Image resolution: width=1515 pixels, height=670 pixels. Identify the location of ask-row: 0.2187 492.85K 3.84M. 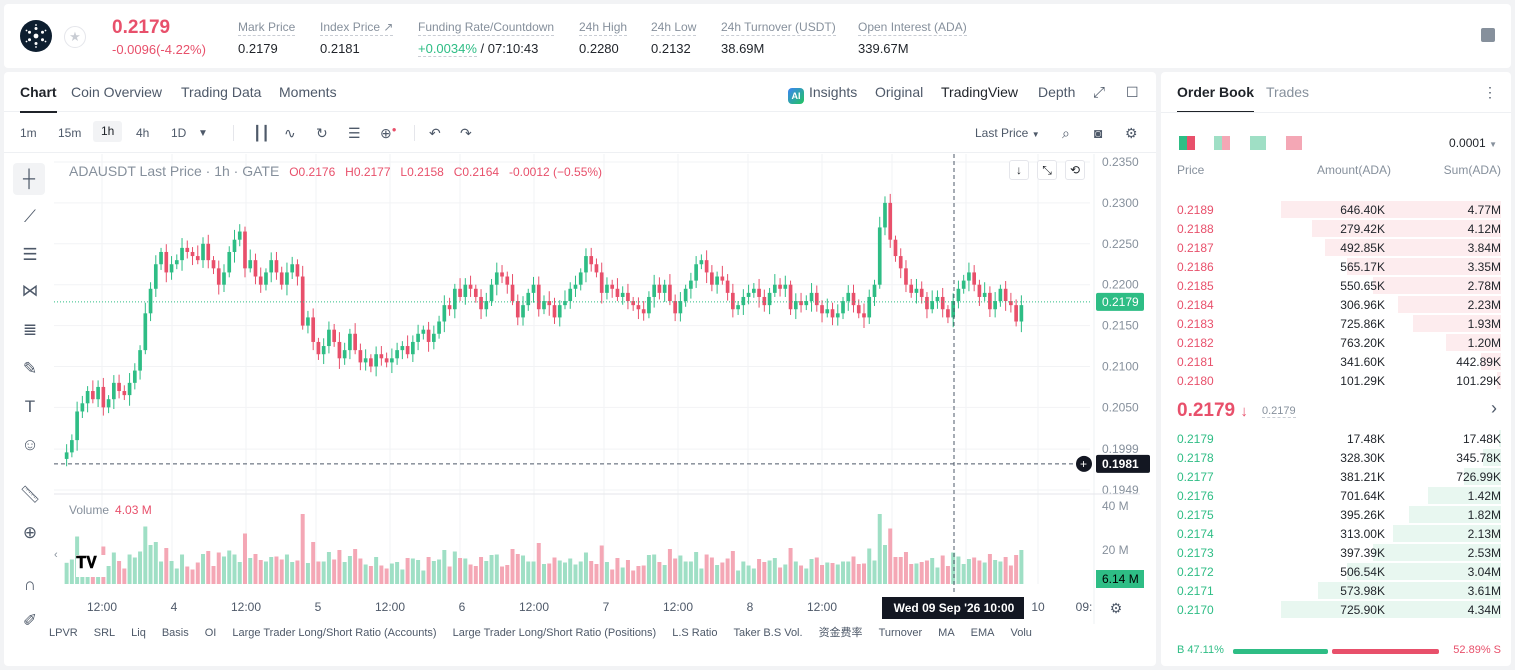
(1336, 247).